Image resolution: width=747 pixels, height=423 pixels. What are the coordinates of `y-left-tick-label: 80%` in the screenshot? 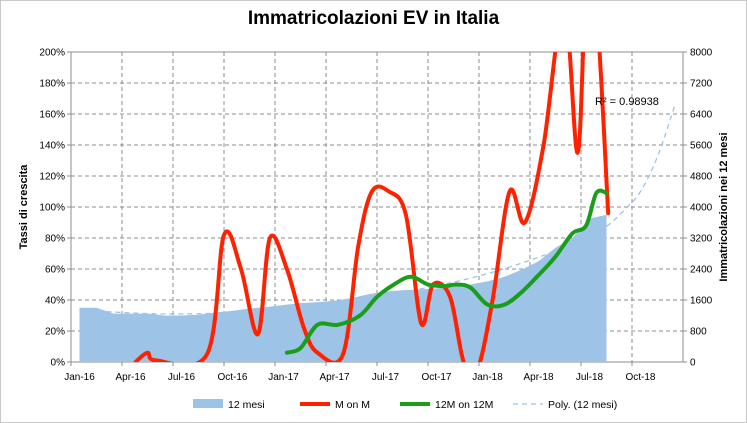 It's located at (55, 239).